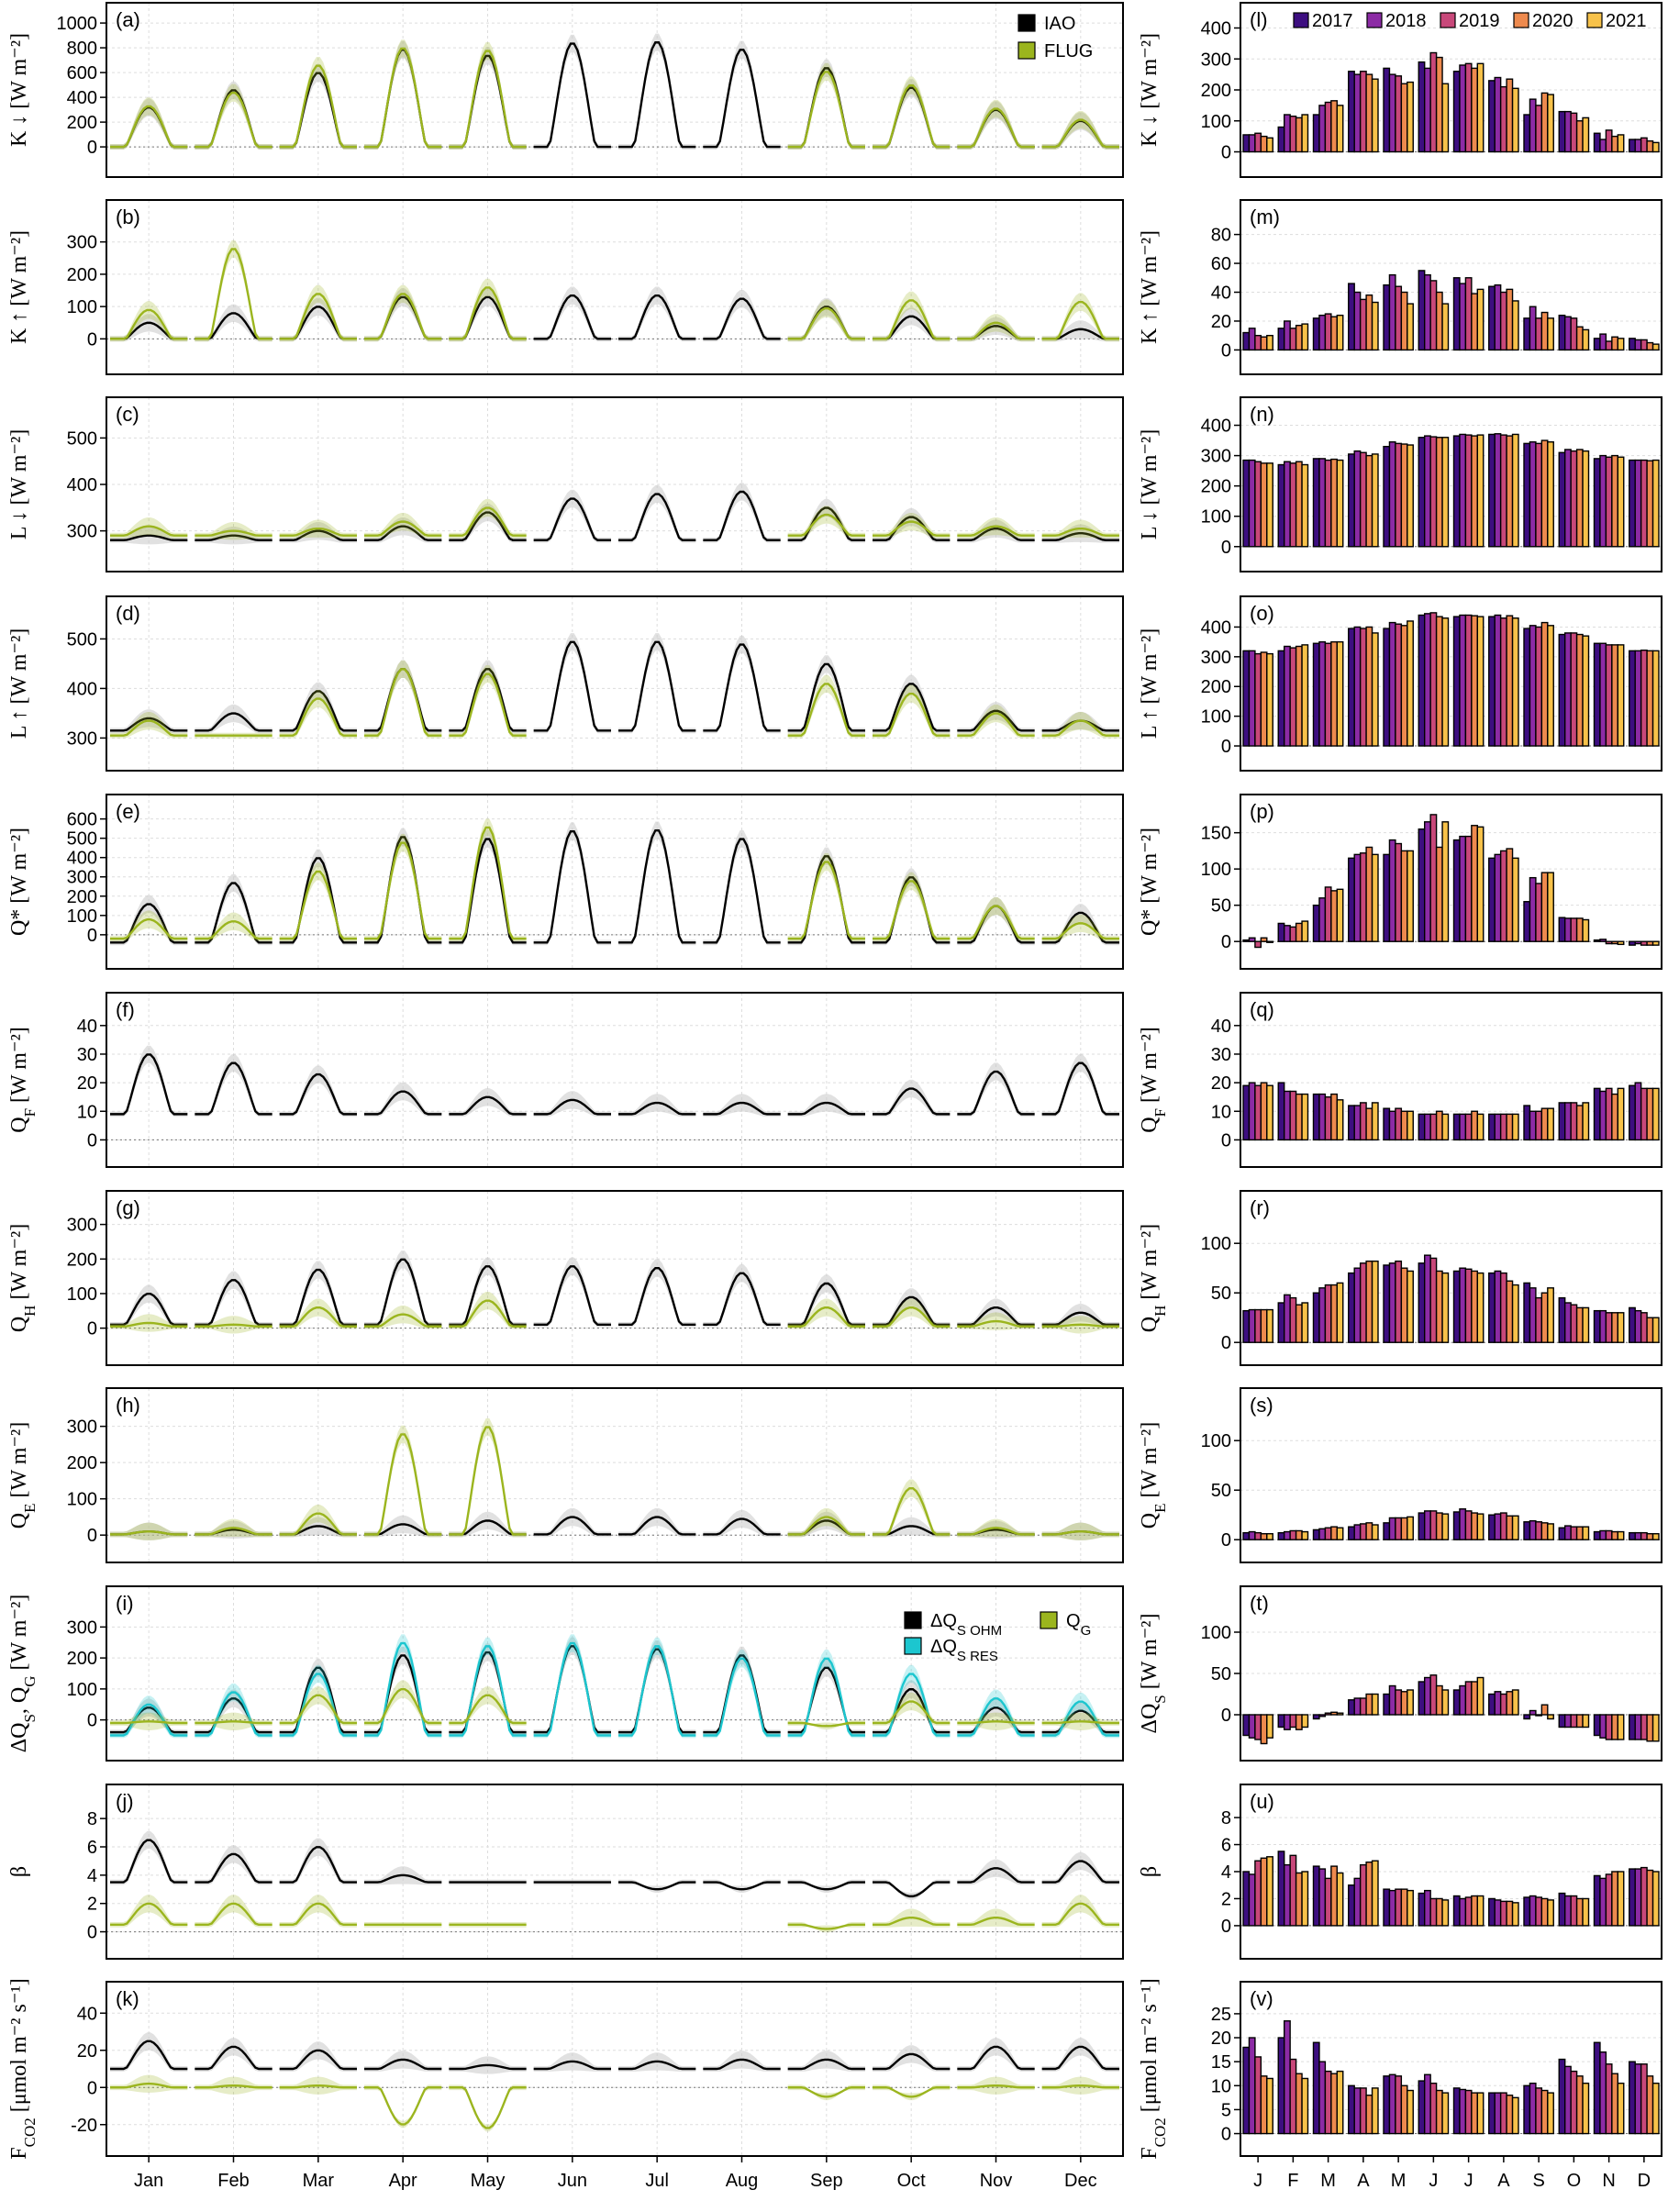 The height and width of the screenshot is (2212, 1668). What do you see at coordinates (1481, 491) in the screenshot?
I see `bar-2021-j6` at bounding box center [1481, 491].